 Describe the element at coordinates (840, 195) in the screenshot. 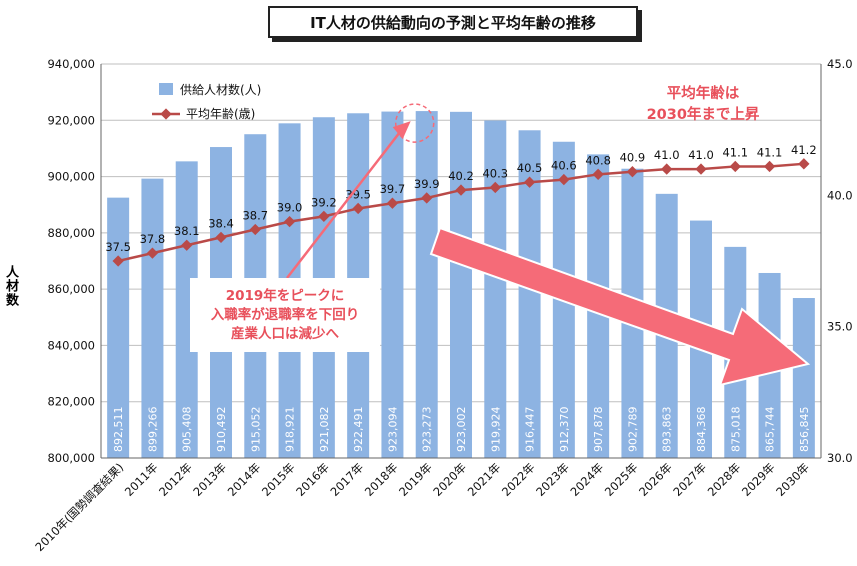

I see `y-right-tick-label: 40.0` at that location.